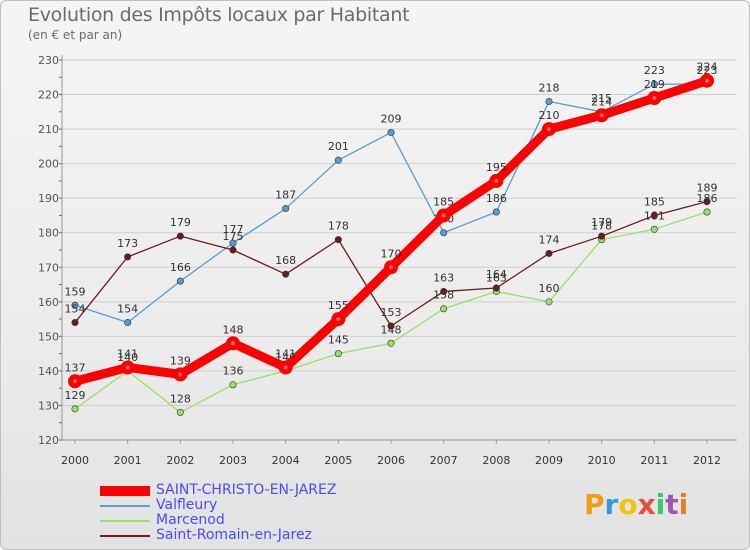  What do you see at coordinates (444, 460) in the screenshot?
I see `x-tick-label: 2007` at bounding box center [444, 460].